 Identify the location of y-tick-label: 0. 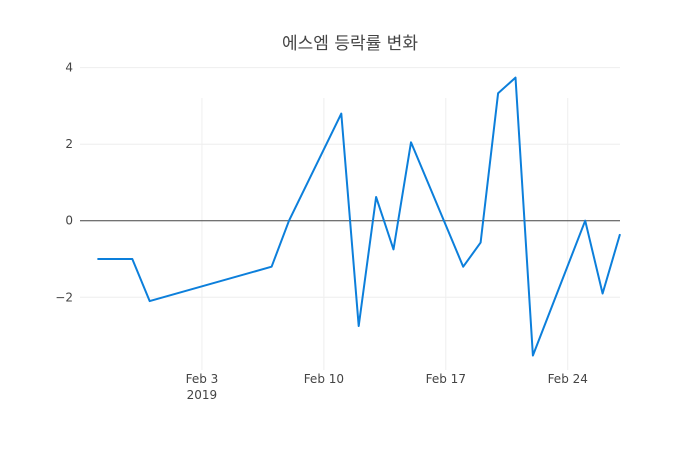
(69, 221).